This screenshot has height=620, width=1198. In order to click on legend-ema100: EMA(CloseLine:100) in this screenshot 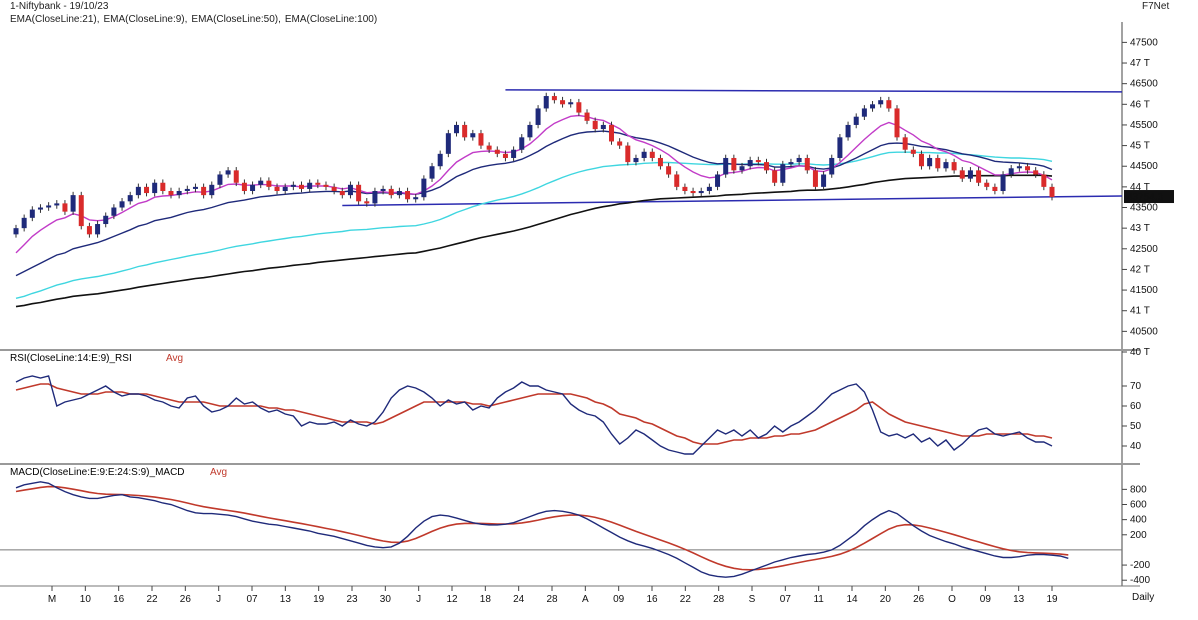, I will do `click(331, 19)`.